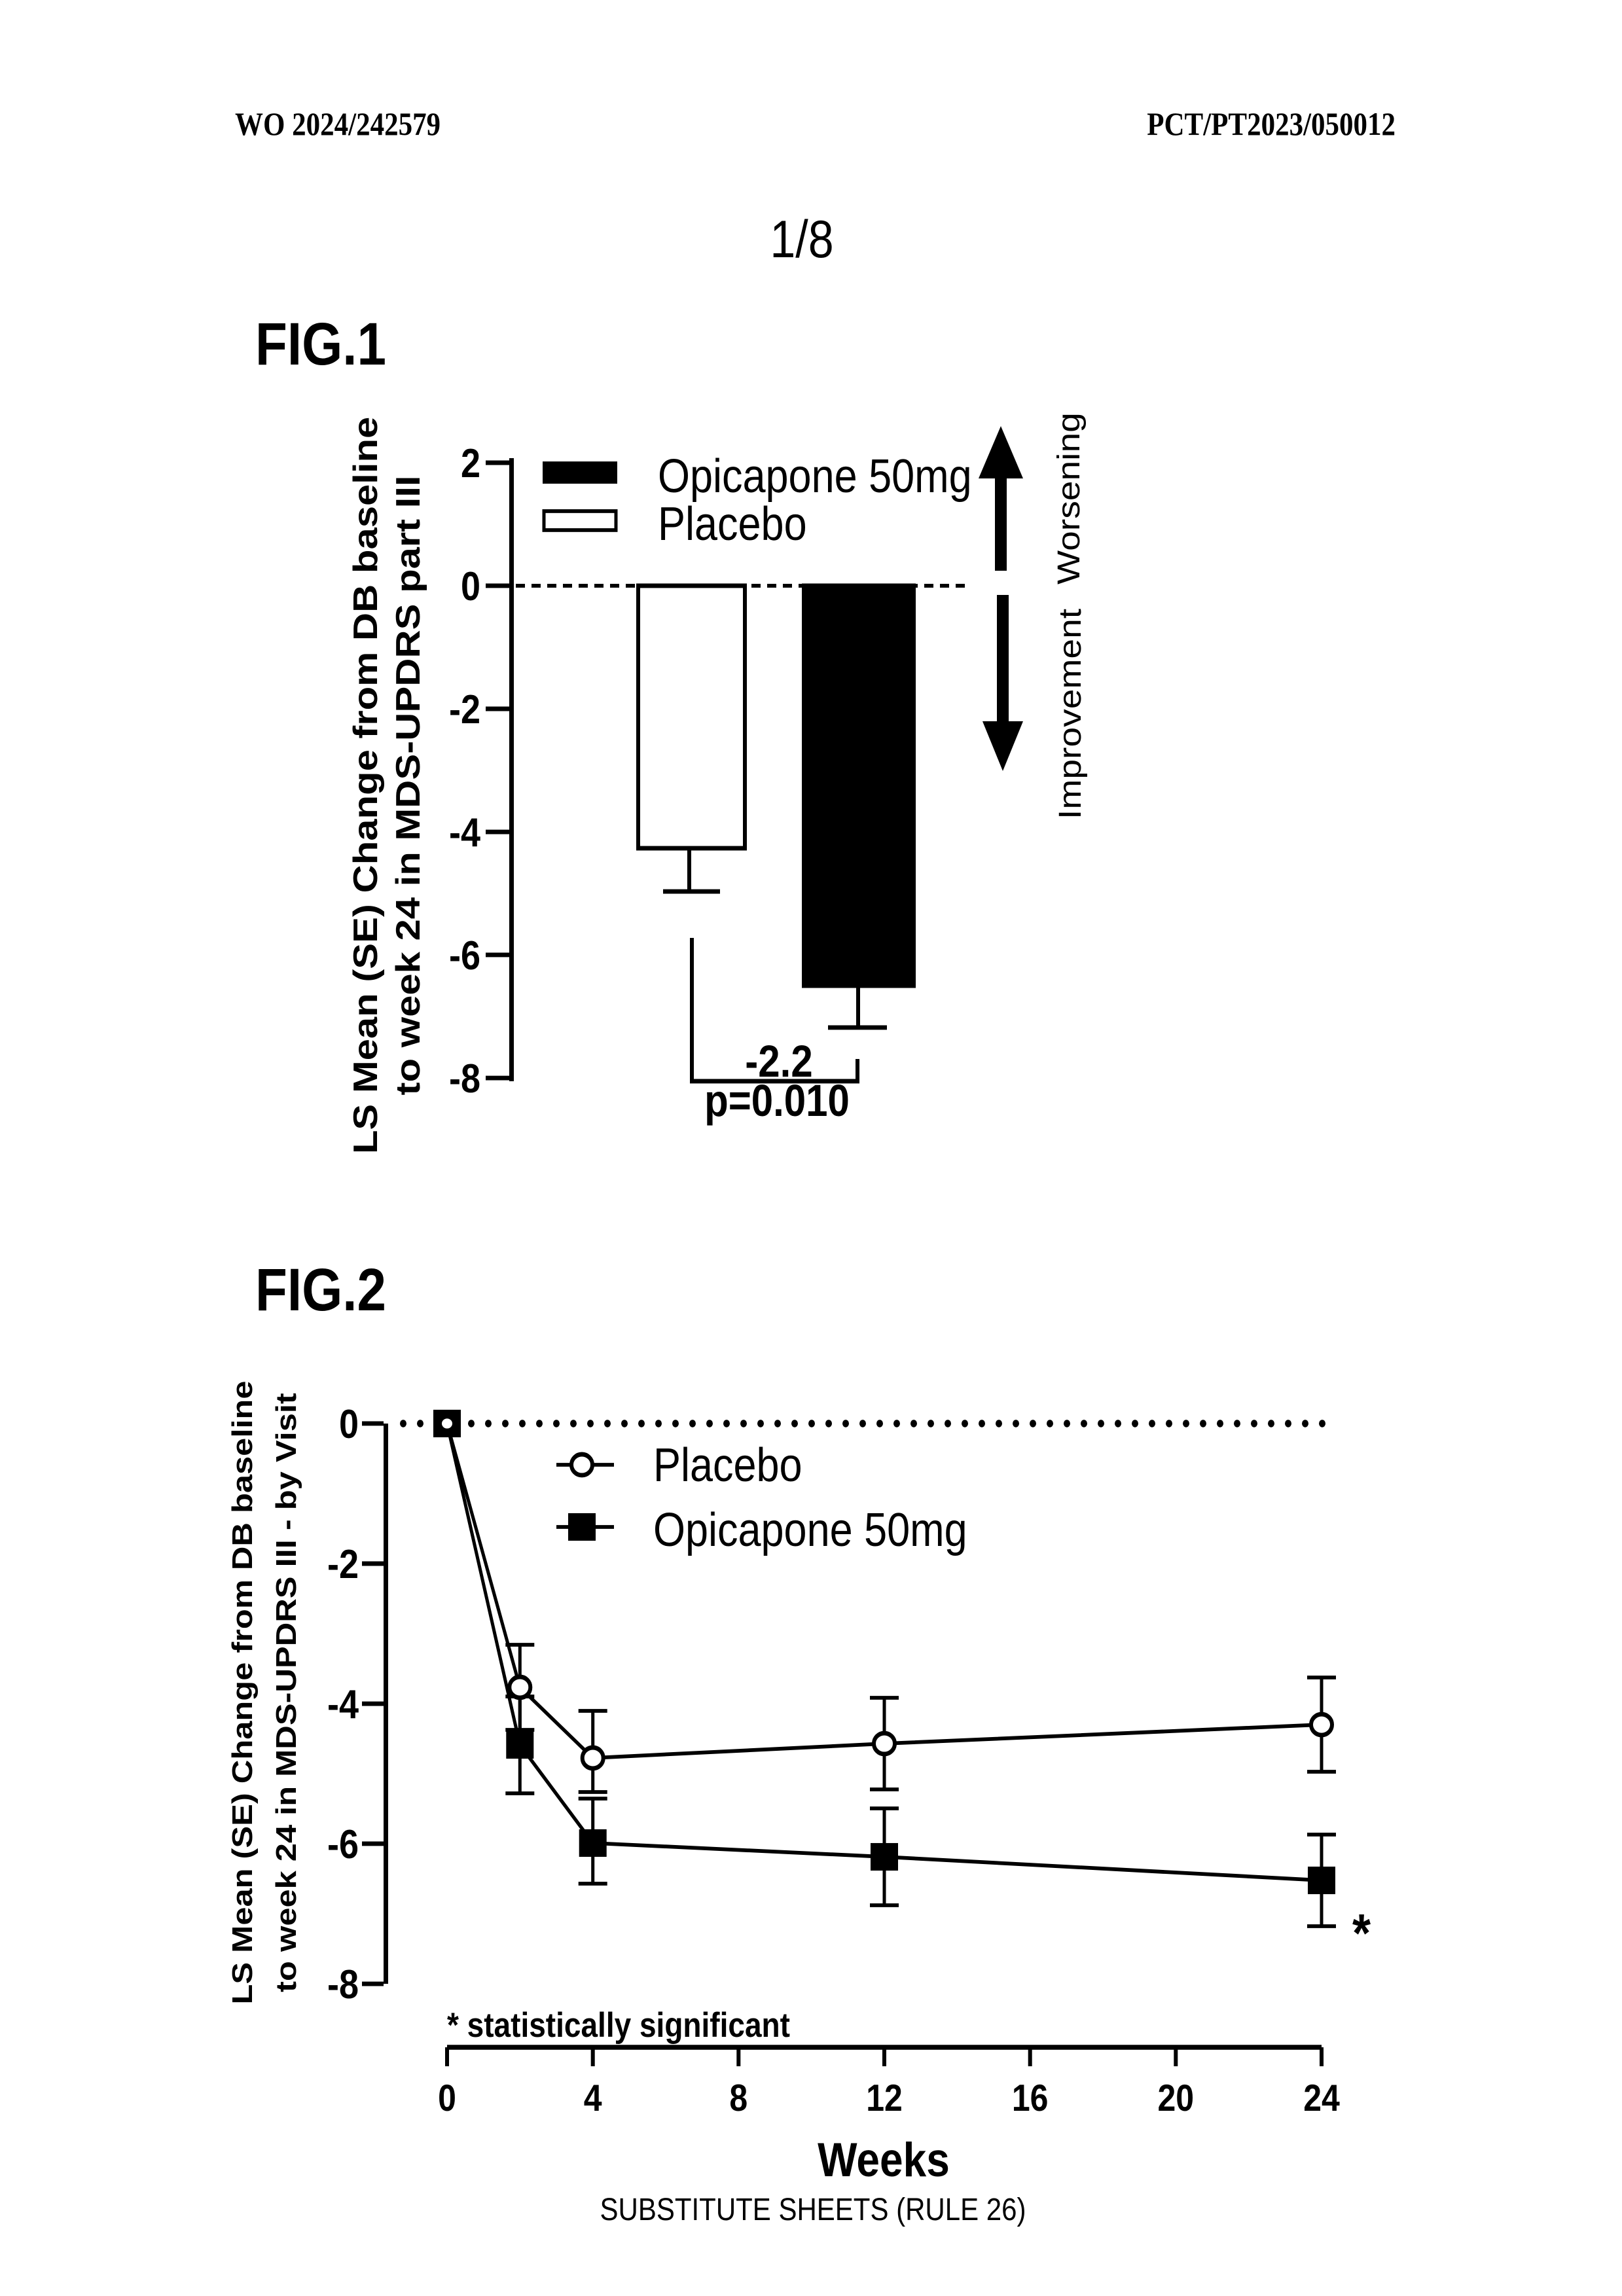  I want to click on svg-text: FIG.2, so click(320, 1290).